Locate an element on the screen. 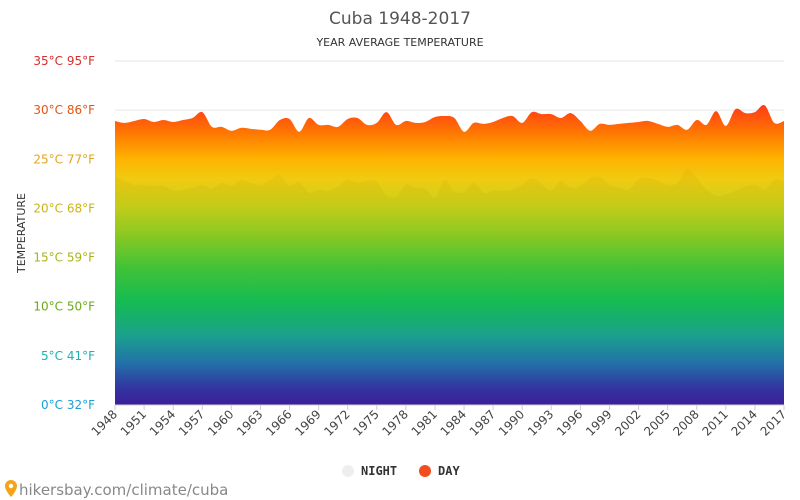  x-tick-label: 2005 is located at coordinates (656, 422).